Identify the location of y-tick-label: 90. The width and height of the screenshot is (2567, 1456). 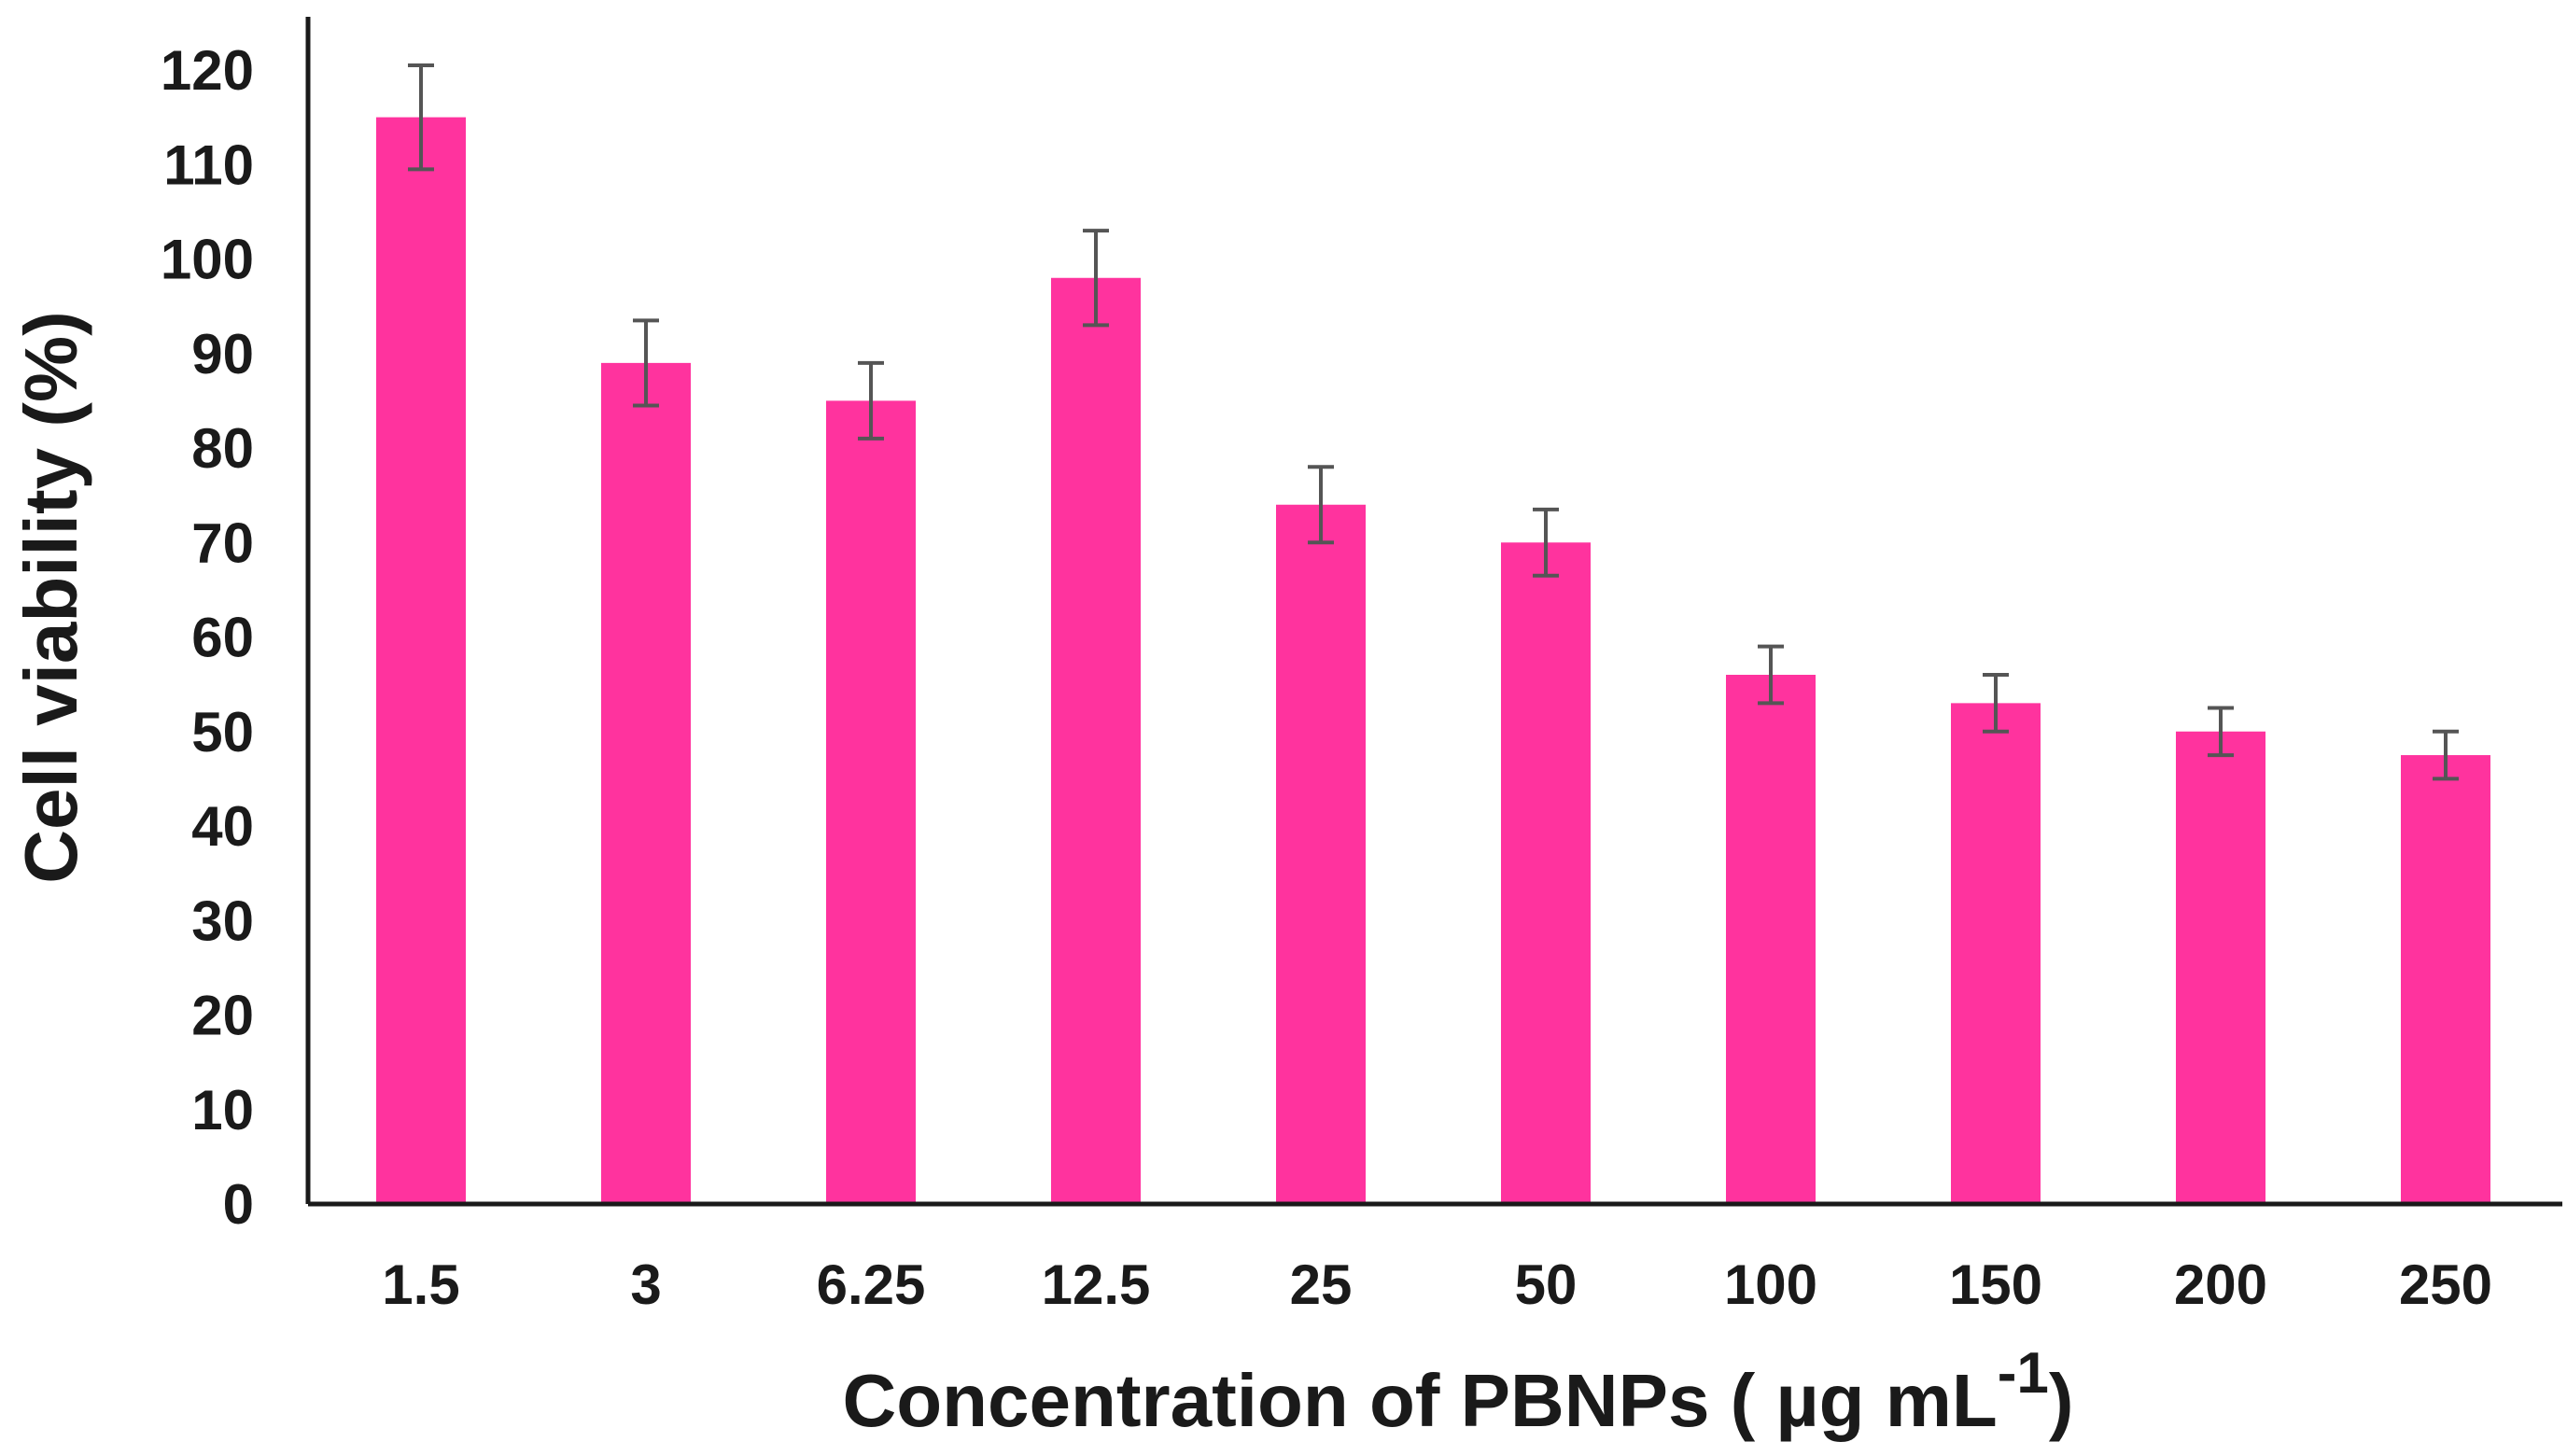
(222, 354).